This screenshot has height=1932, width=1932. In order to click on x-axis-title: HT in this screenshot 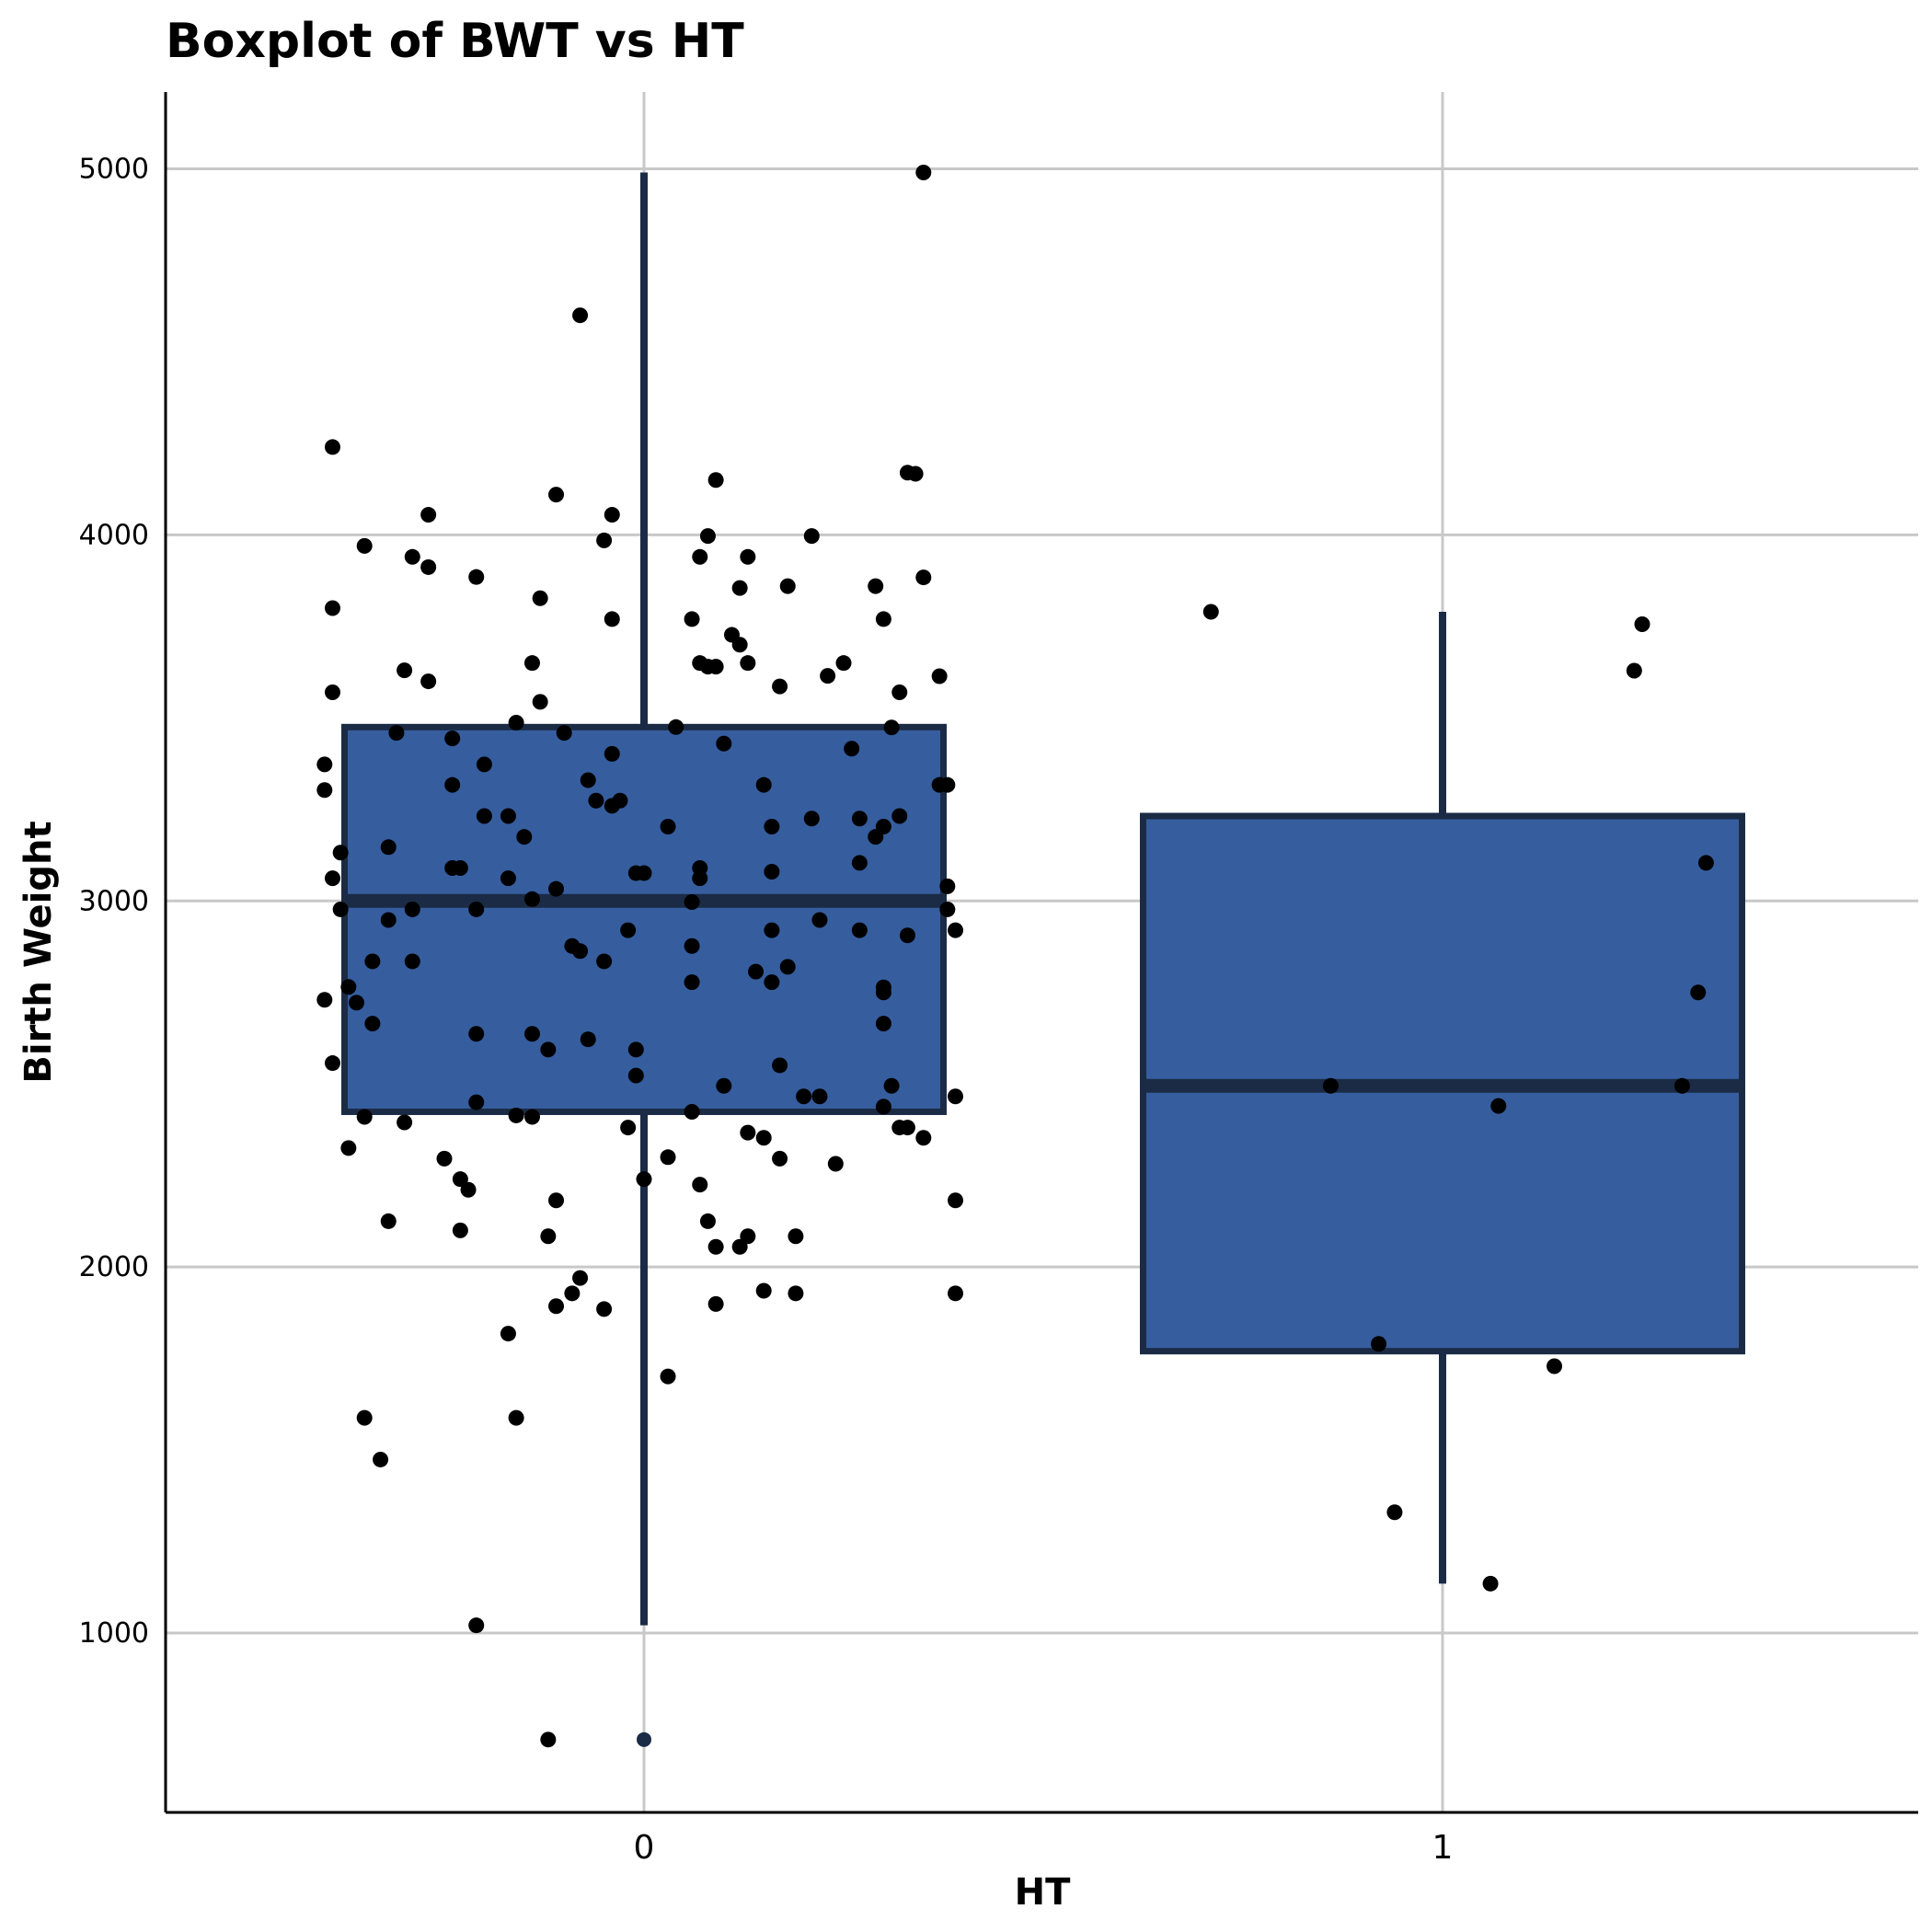, I will do `click(1043, 1892)`.